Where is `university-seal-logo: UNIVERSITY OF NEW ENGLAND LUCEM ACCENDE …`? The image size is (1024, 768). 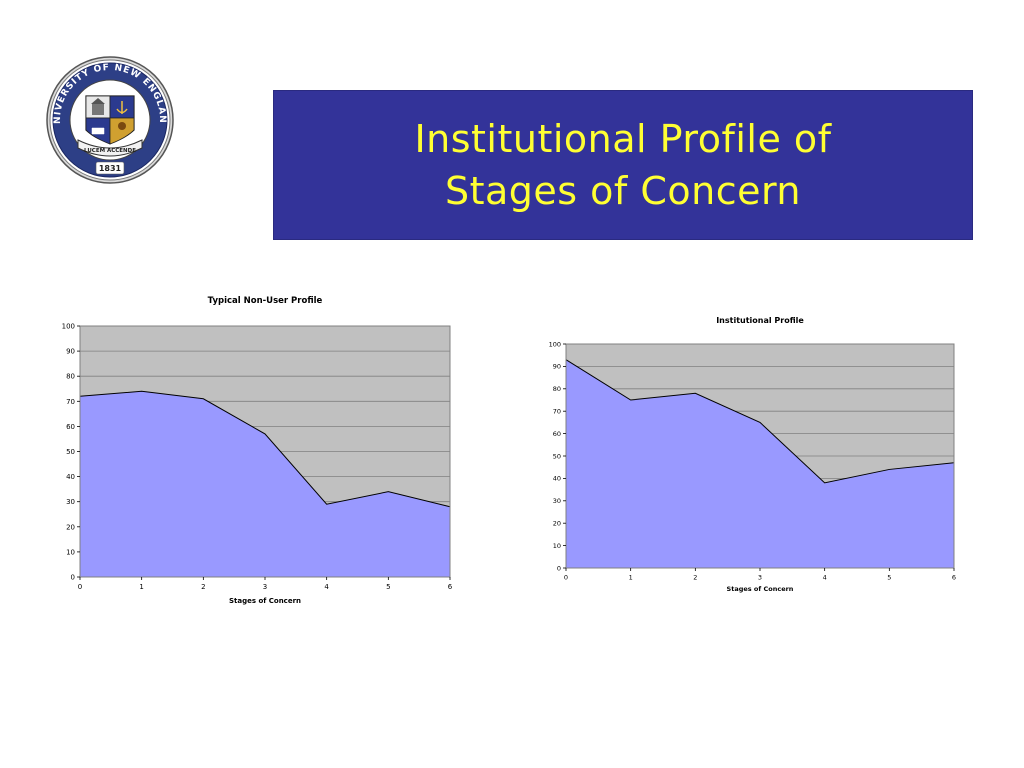
university-seal-logo: UNIVERSITY OF NEW ENGLAND LUCEM ACCENDE … is located at coordinates (108, 116).